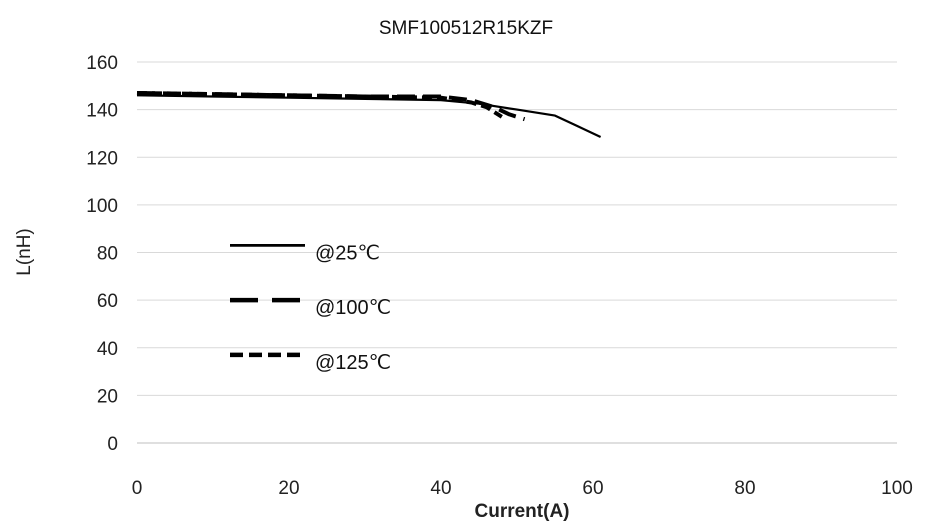  I want to click on x-tick-label-100: 100, so click(897, 488).